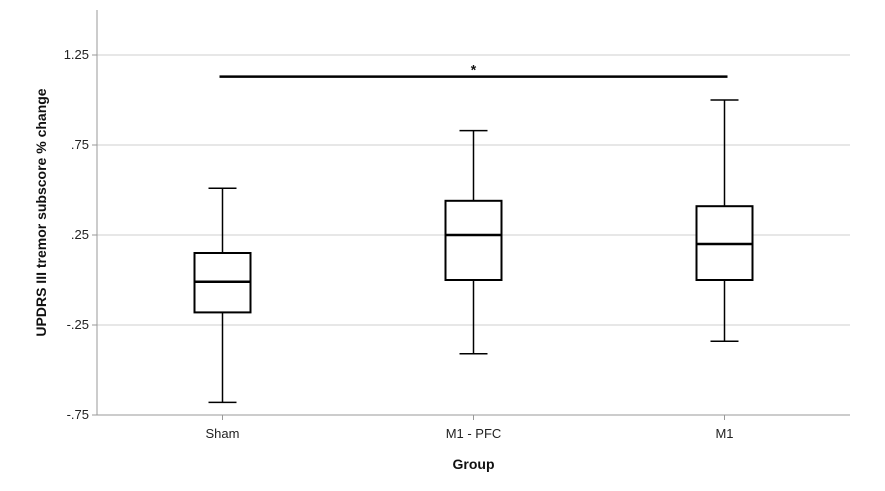 The height and width of the screenshot is (491, 885). Describe the element at coordinates (80, 144) in the screenshot. I see `y-tick-label: .75` at that location.